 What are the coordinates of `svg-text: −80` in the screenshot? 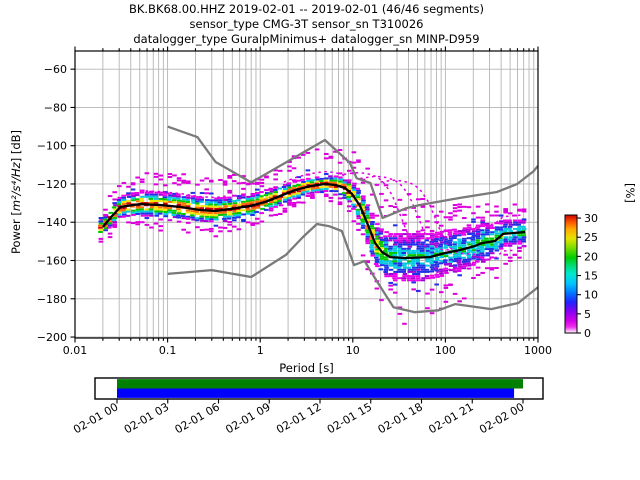 It's located at (55, 107).